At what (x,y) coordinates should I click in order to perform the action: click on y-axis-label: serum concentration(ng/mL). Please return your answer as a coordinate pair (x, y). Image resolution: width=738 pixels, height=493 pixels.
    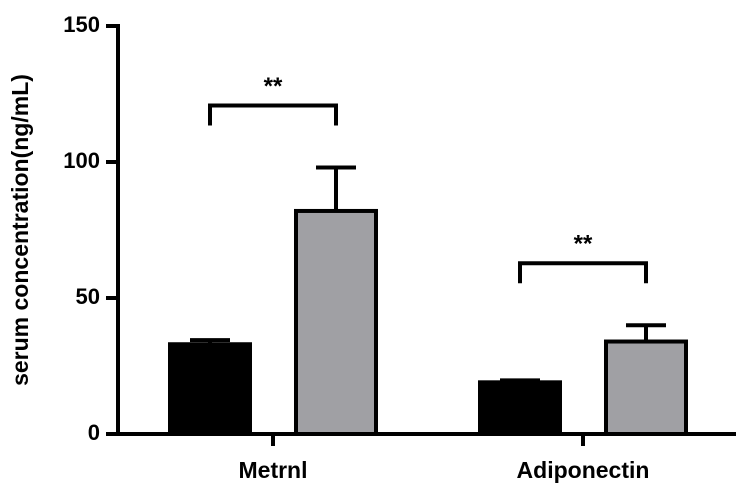
    Looking at the image, I should click on (20, 230).